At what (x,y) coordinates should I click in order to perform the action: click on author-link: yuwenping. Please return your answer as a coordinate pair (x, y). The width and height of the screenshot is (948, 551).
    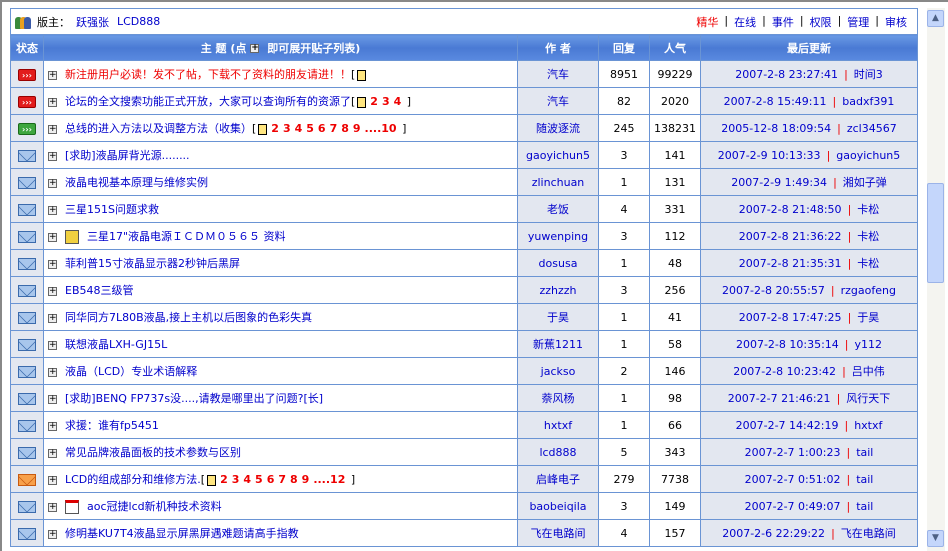
    Looking at the image, I should click on (558, 236).